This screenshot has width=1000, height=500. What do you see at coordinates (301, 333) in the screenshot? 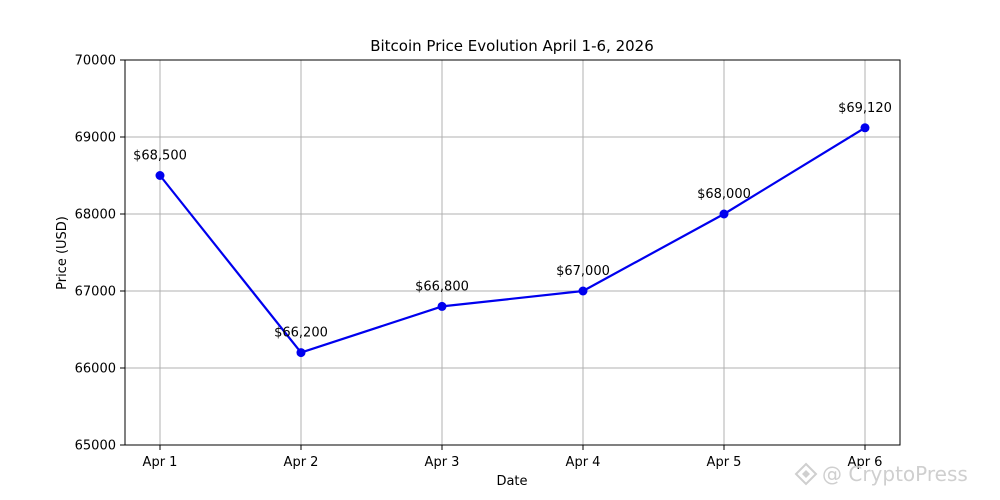
I see `data-label: $66,200` at bounding box center [301, 333].